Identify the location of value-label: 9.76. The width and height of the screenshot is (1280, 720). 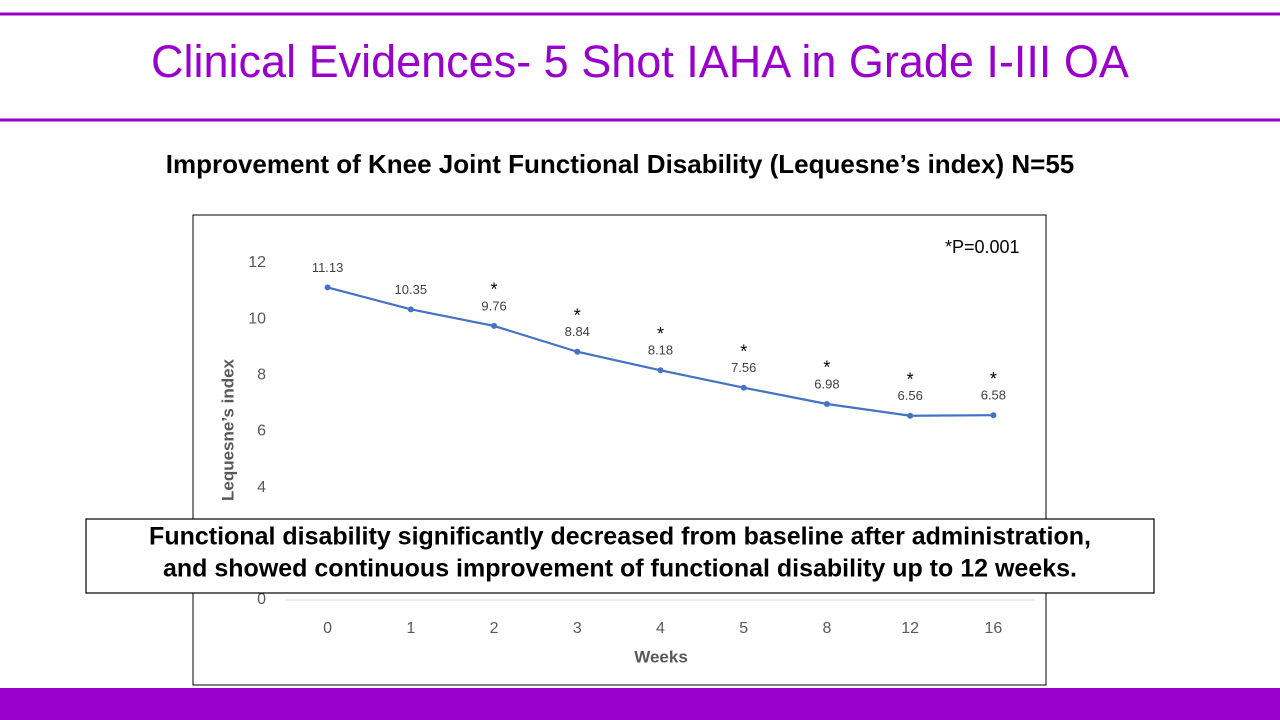
(493, 305).